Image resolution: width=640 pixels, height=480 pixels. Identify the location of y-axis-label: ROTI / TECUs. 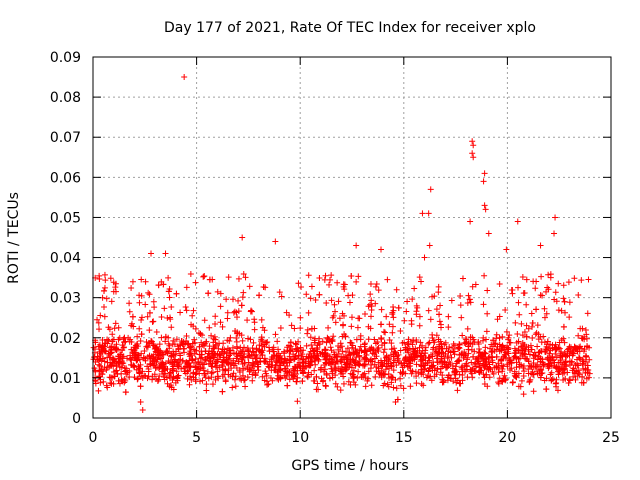
(14, 238).